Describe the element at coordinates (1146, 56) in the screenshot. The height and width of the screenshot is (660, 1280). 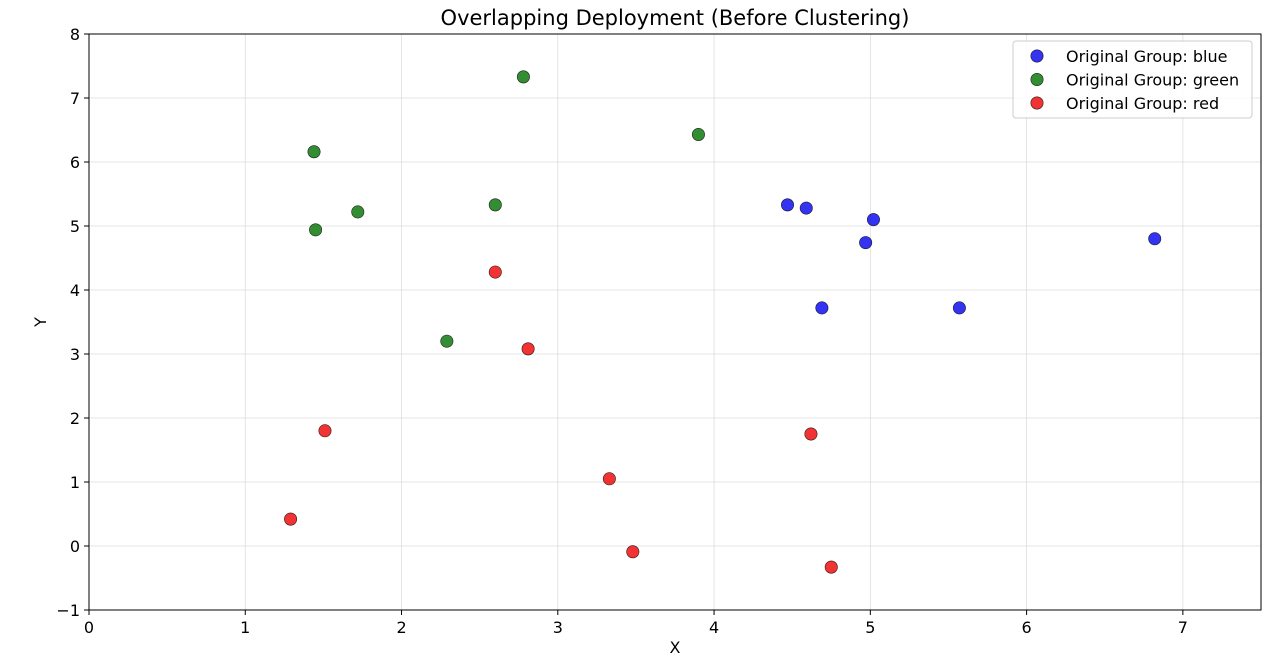
I see `legend-label: Original Group: blue` at that location.